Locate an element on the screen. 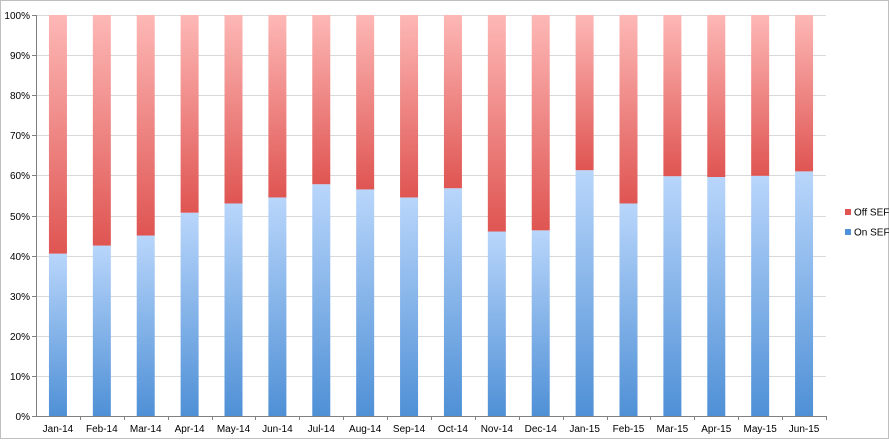 The width and height of the screenshot is (889, 440). y-tick-label: 100% is located at coordinates (17, 16).